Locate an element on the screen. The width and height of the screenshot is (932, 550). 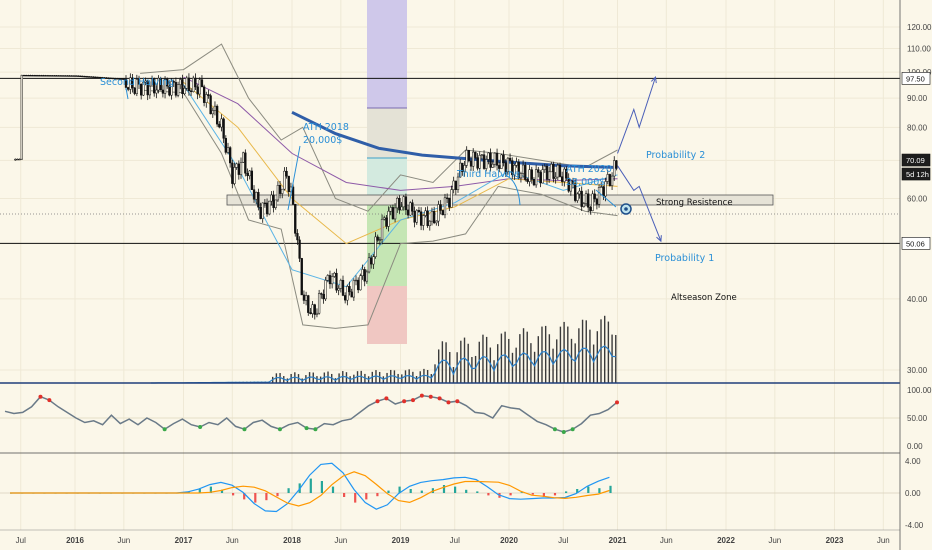
time-tick-label: 2016 is located at coordinates (75, 540).